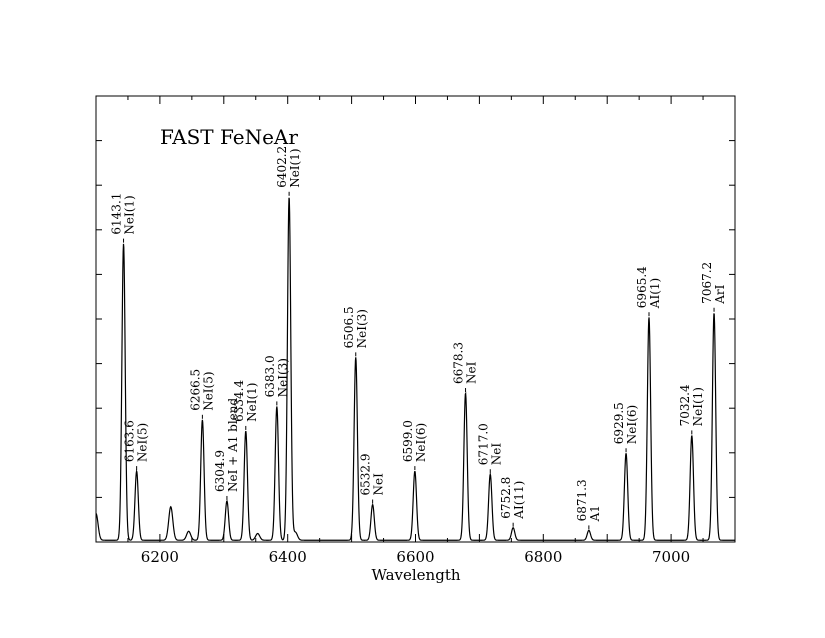 This screenshot has width=825, height=638. What do you see at coordinates (685, 405) in the screenshot?
I see `line-wavelength-label: 7032.4` at bounding box center [685, 405].